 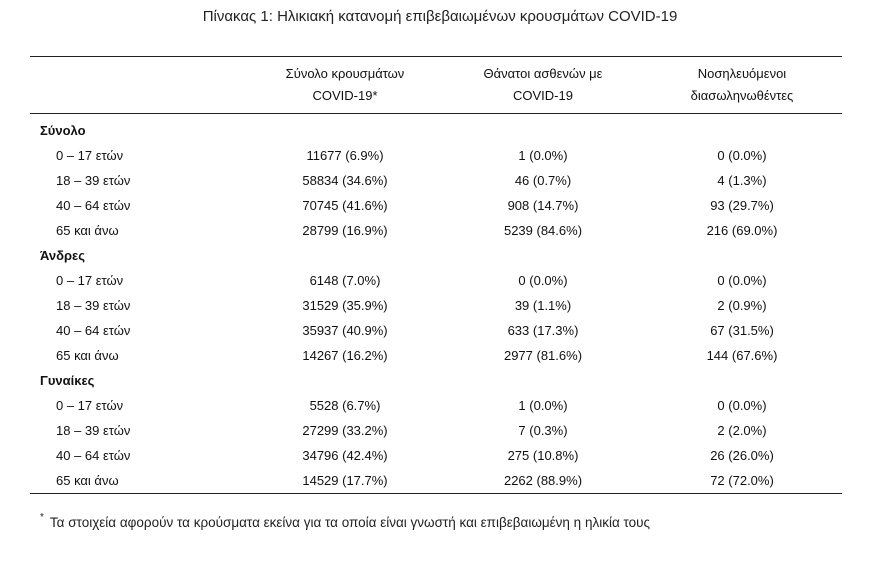 What do you see at coordinates (742, 355) in the screenshot?
I see `intubated-cell: 144 (67.6%)` at bounding box center [742, 355].